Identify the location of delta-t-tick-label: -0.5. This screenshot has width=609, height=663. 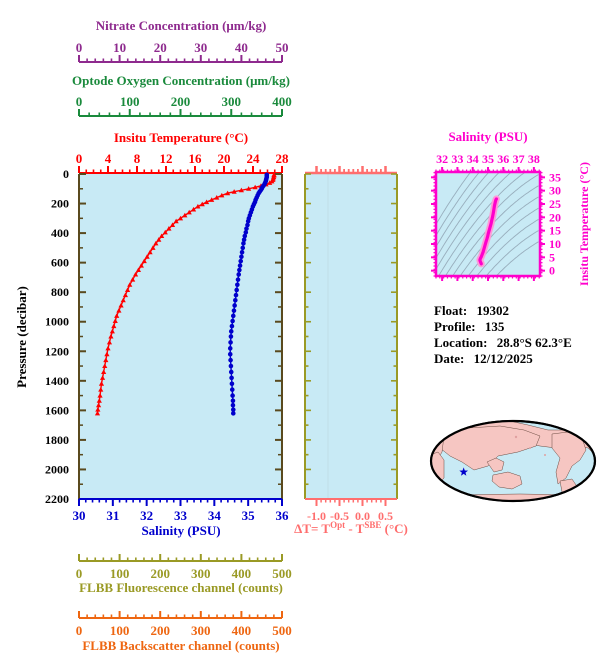
(339, 516).